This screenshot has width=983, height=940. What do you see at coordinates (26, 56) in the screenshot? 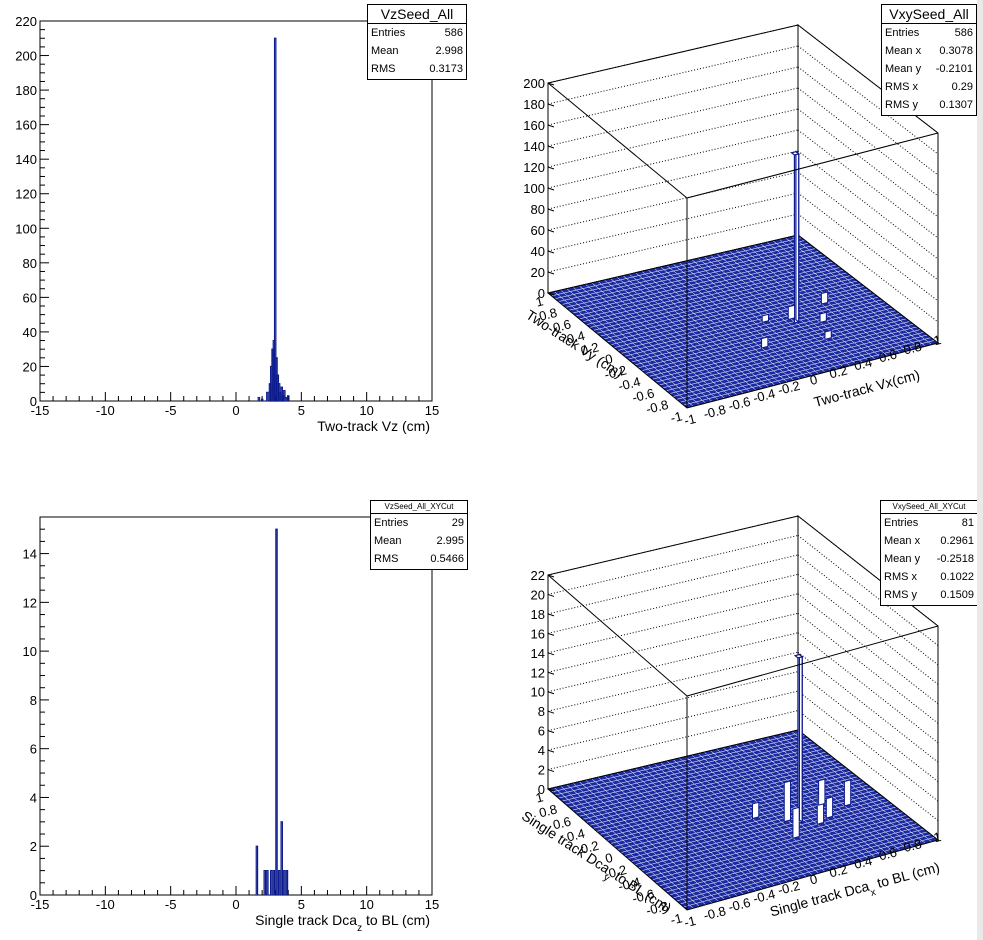
I see `y-tick-label: 200` at bounding box center [26, 56].